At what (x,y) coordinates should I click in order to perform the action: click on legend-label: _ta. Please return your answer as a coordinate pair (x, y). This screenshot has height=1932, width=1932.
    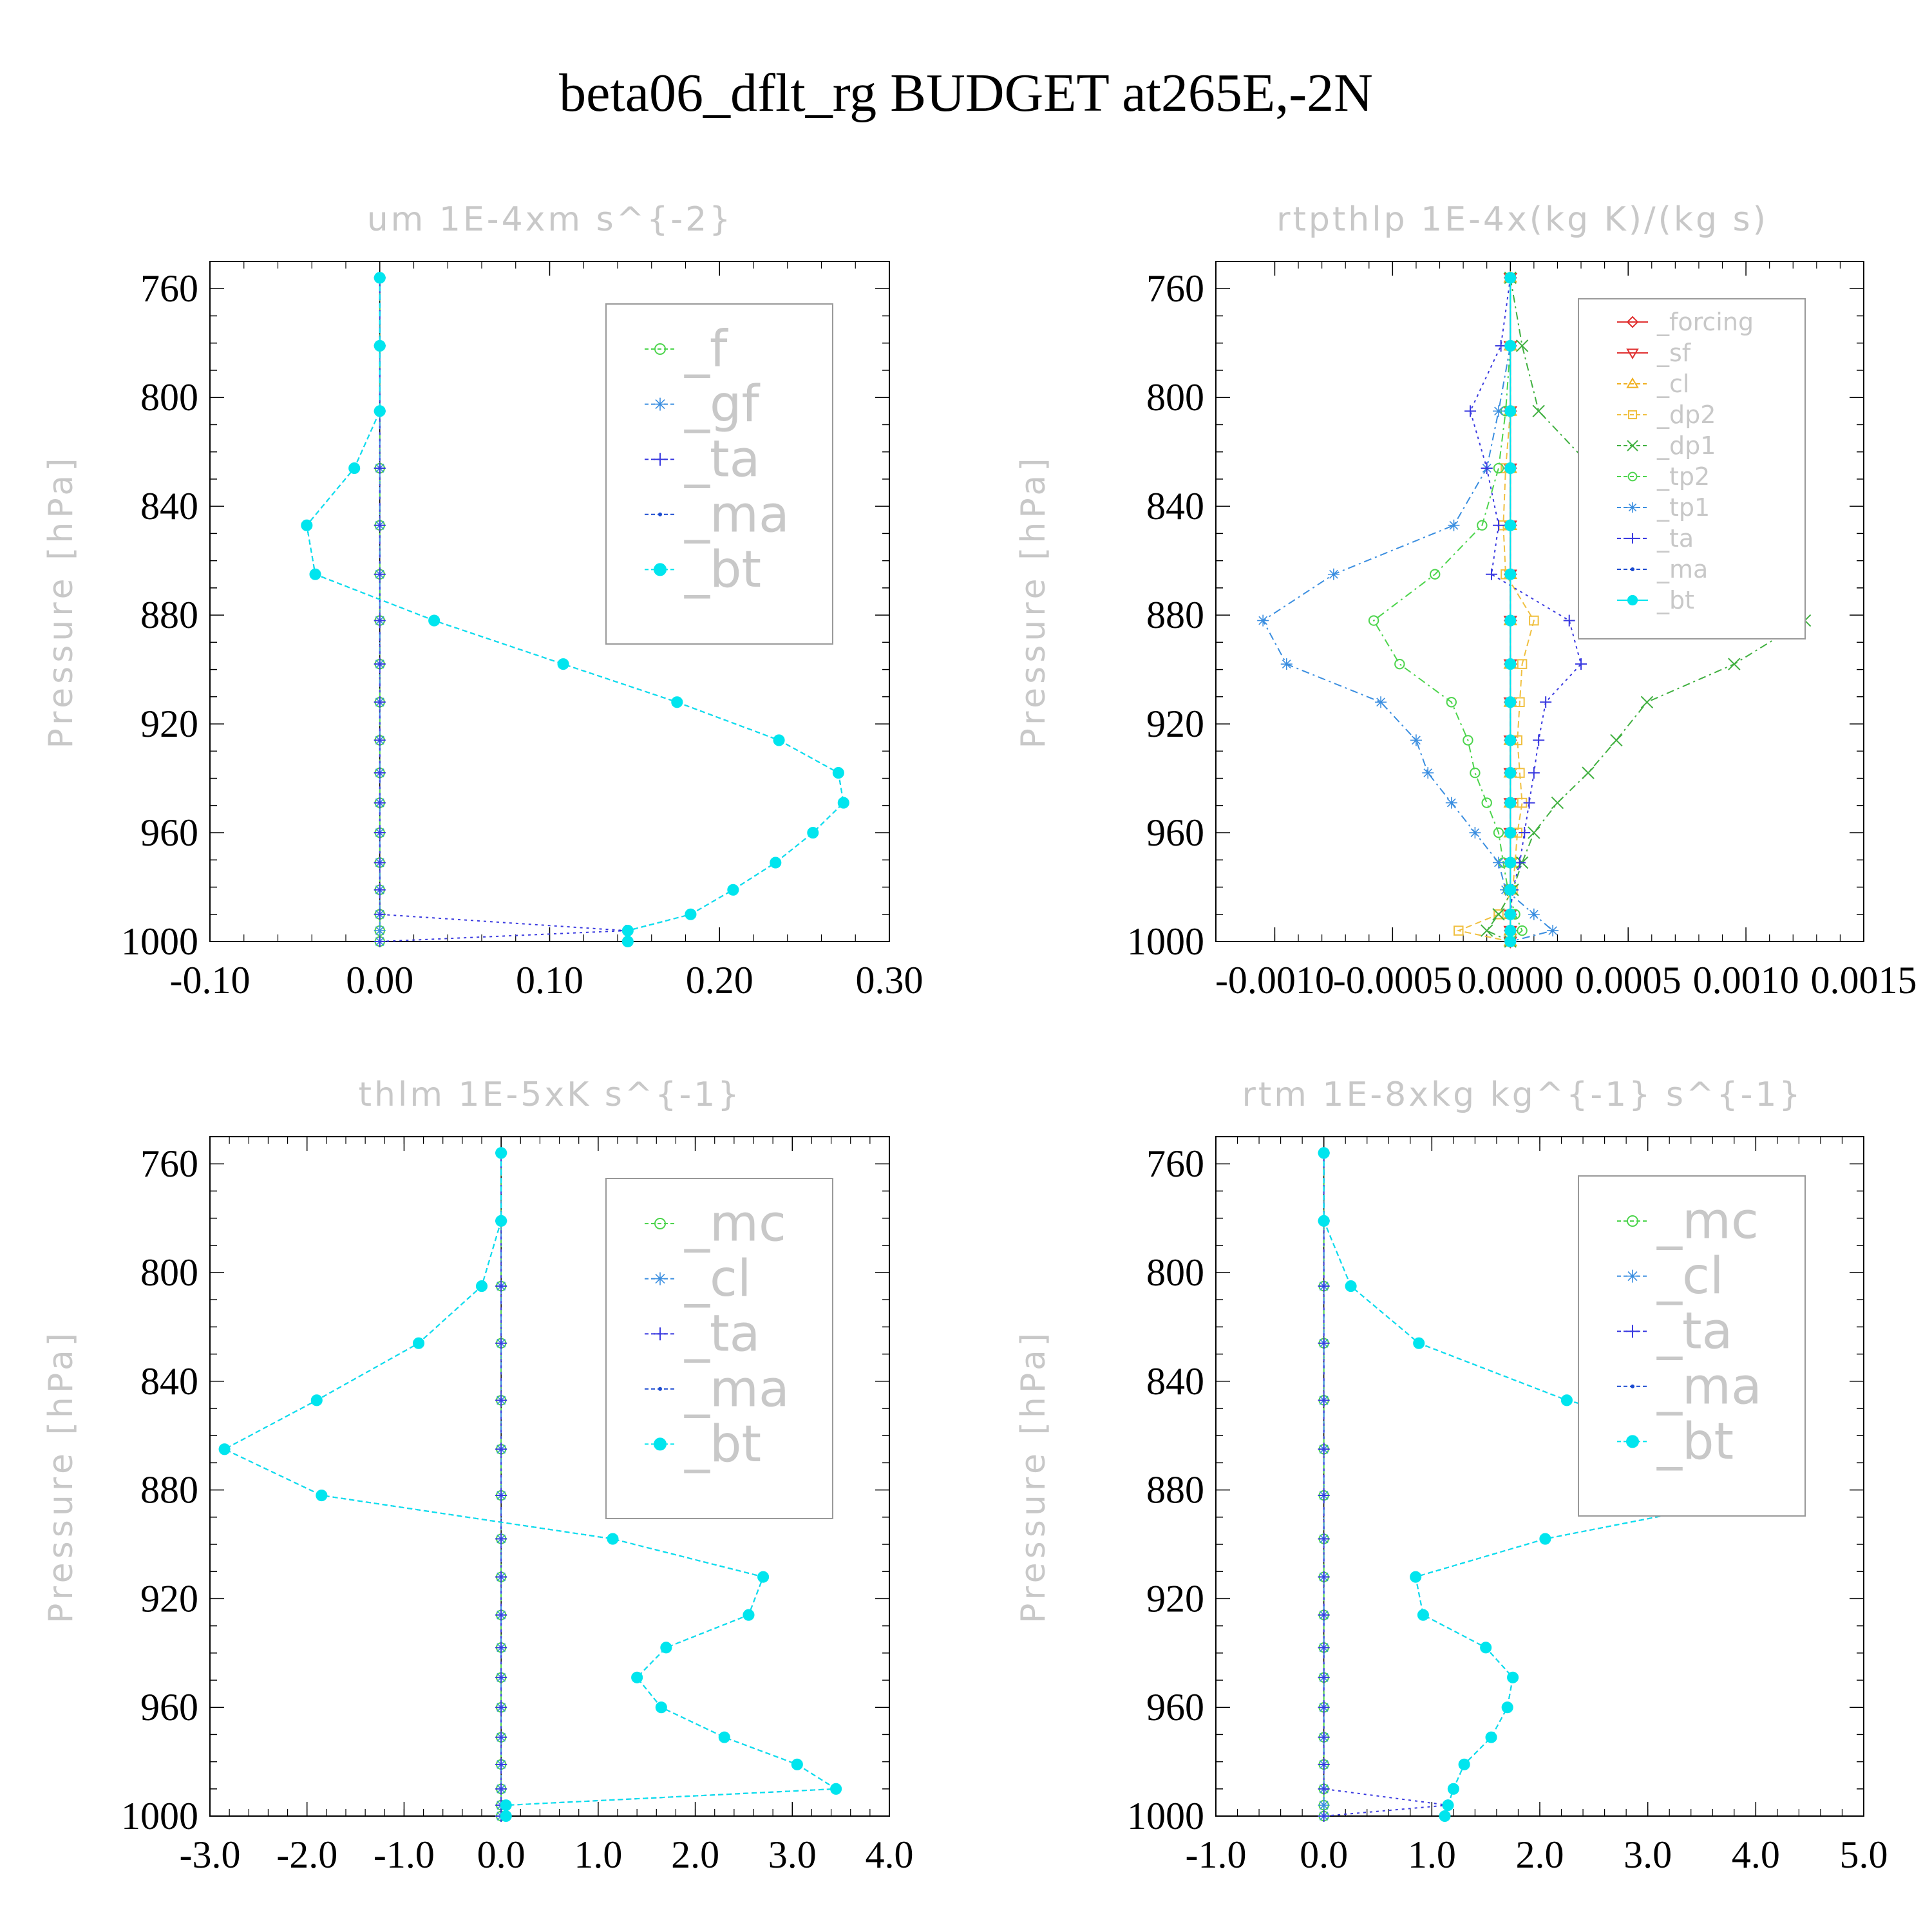
    Looking at the image, I should click on (722, 460).